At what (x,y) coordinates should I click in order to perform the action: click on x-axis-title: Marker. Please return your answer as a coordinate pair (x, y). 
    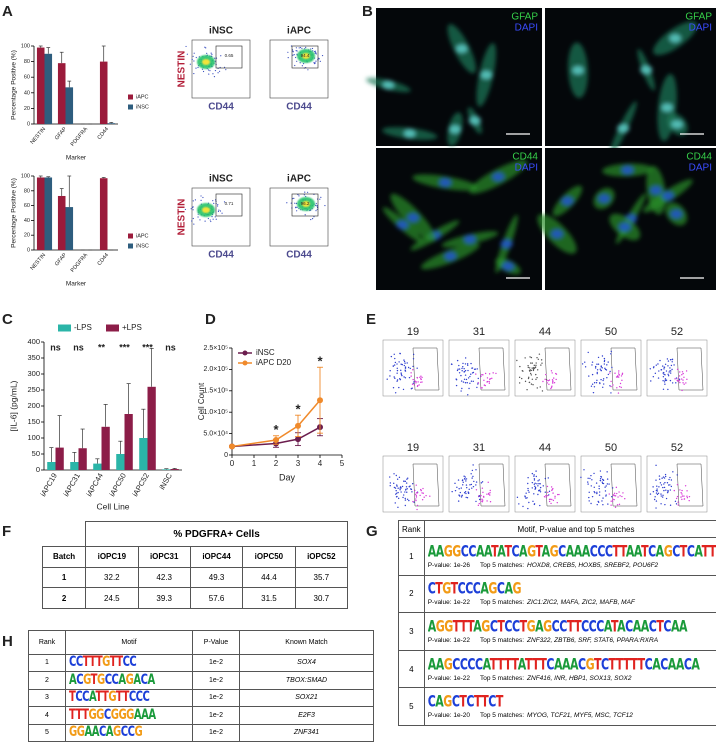
    Looking at the image, I should click on (76, 158).